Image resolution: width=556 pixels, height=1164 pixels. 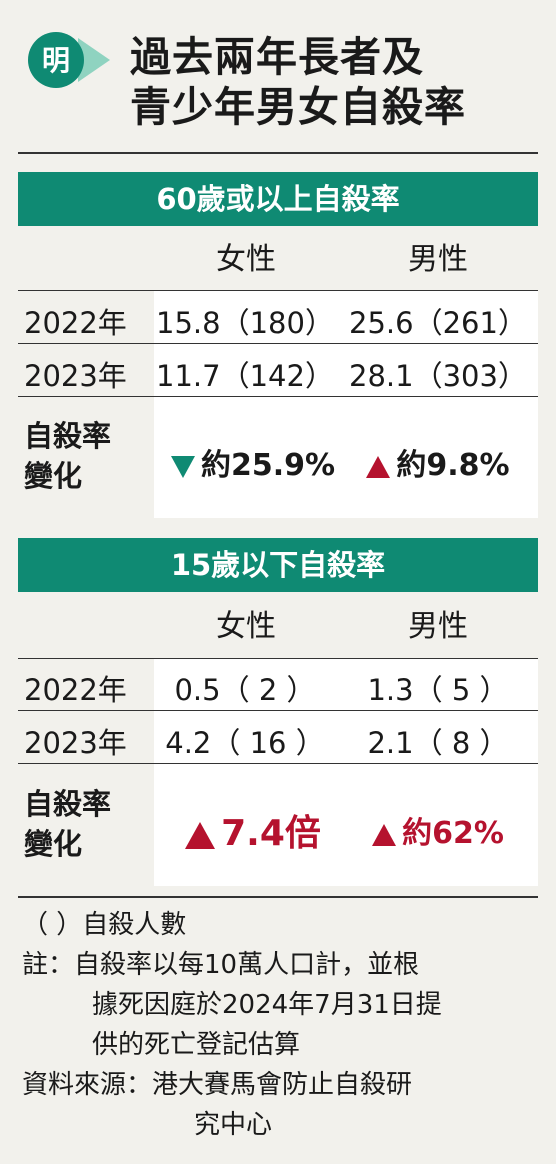 I want to click on footnote-line: 供的死亡登記估算, so click(x=196, y=1045).